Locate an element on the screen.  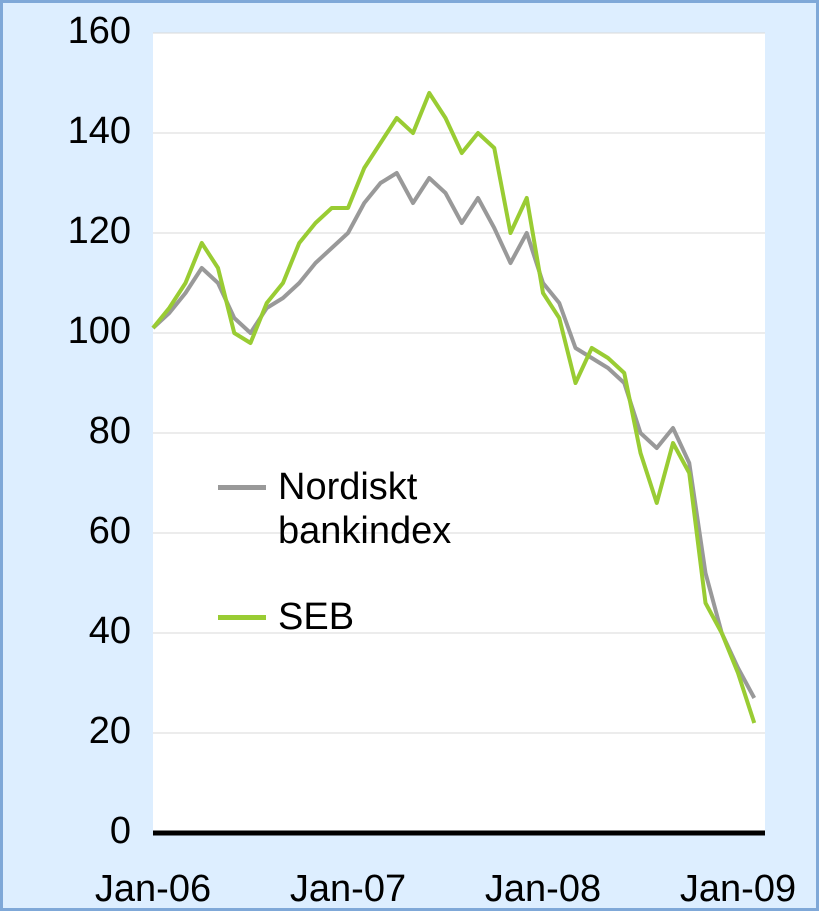
legend-label: SEB is located at coordinates (316, 617).